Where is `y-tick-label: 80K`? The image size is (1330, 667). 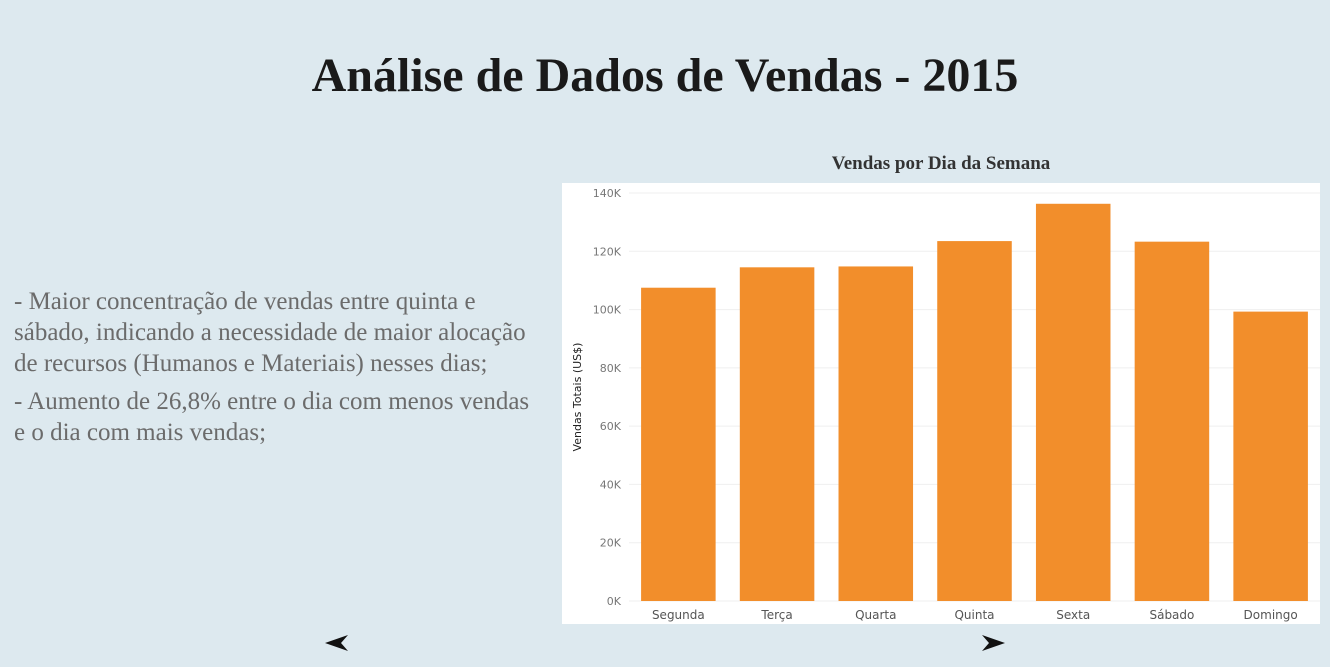 y-tick-label: 80K is located at coordinates (611, 368).